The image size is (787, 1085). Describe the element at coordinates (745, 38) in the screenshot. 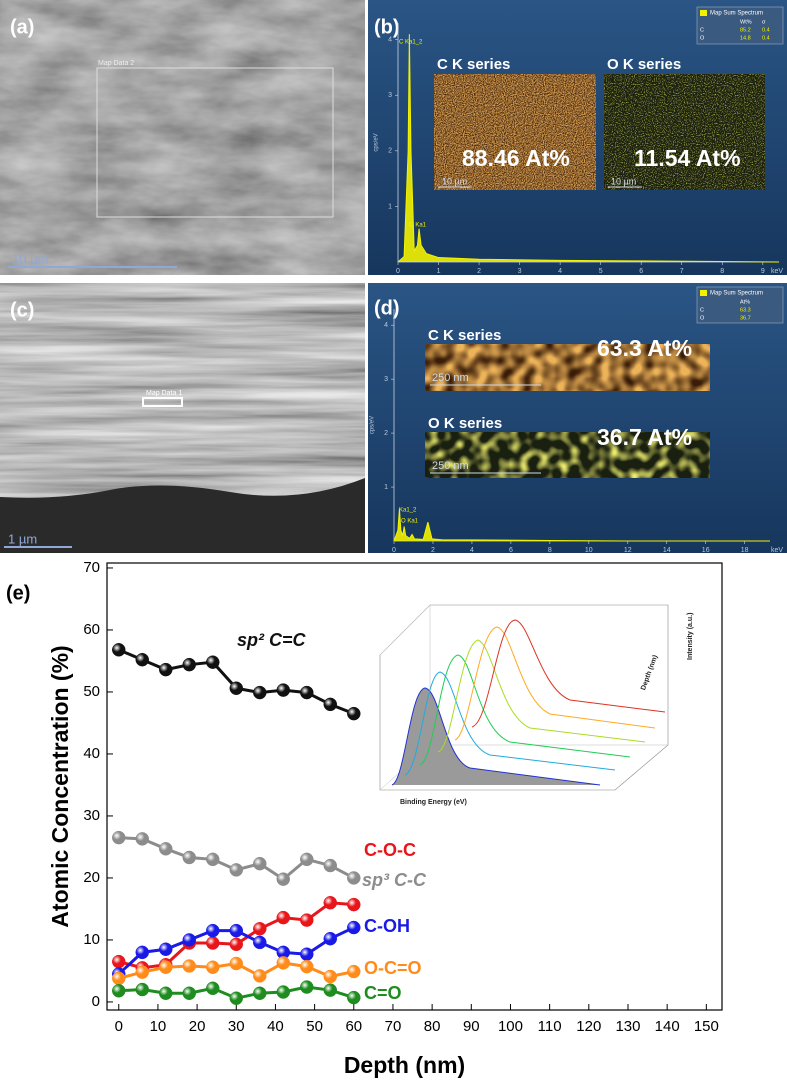

I see `legend-cell: 14.8` at that location.